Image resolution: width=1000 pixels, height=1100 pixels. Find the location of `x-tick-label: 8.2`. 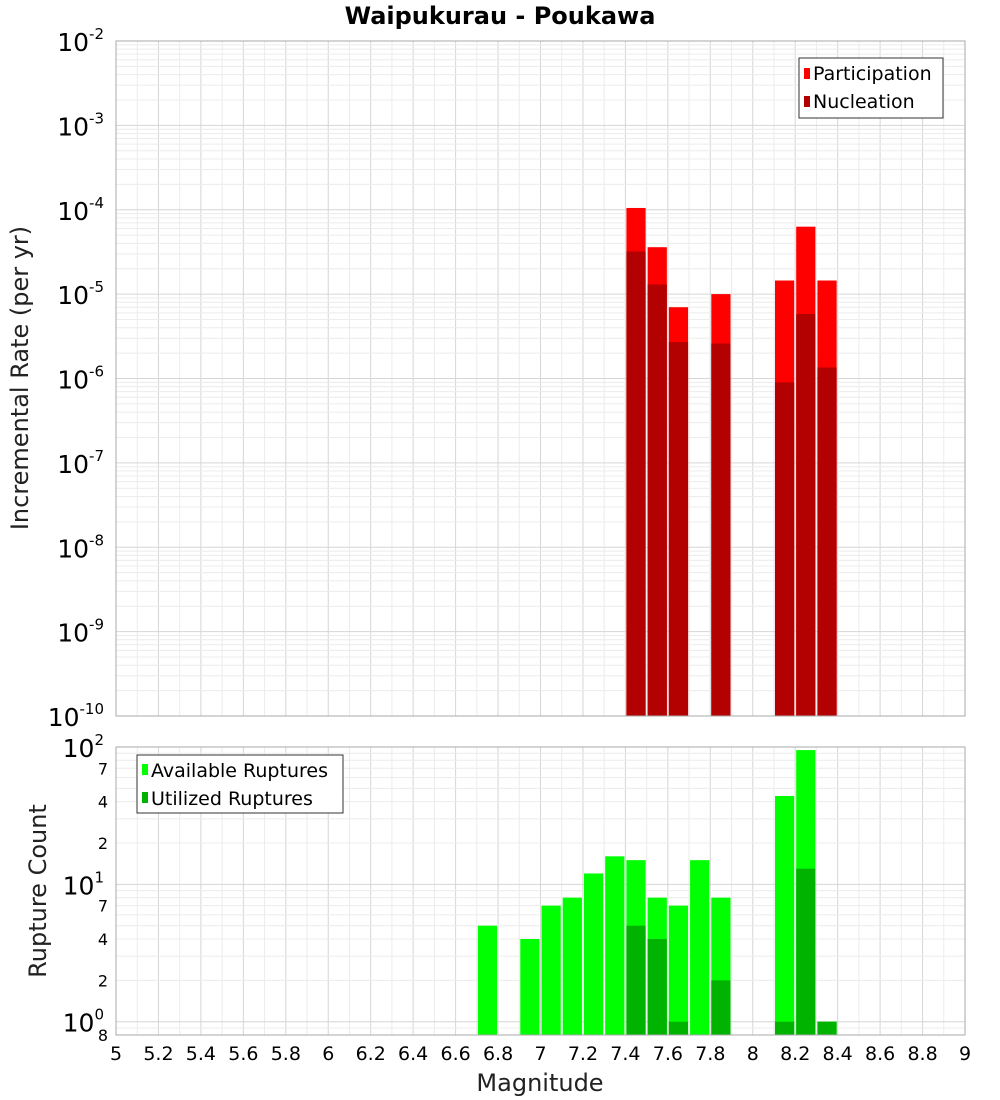

x-tick-label: 8.2 is located at coordinates (795, 1054).